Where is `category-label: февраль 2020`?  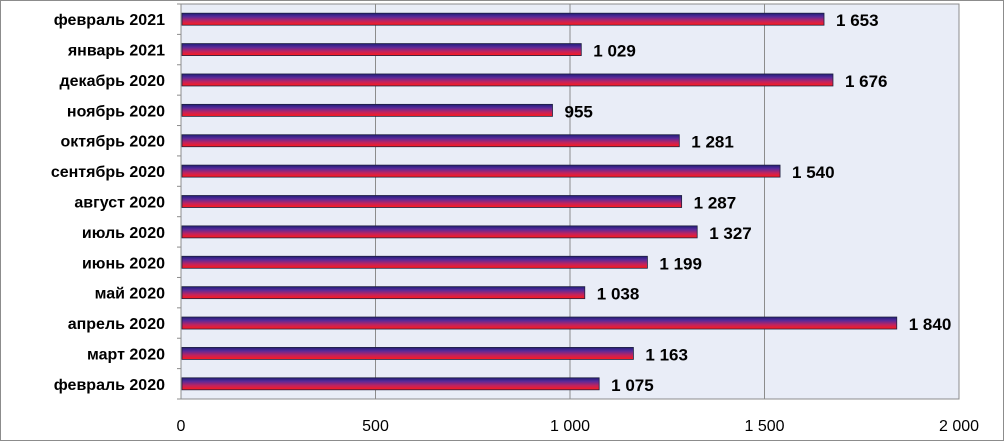 category-label: февраль 2020 is located at coordinates (109, 385).